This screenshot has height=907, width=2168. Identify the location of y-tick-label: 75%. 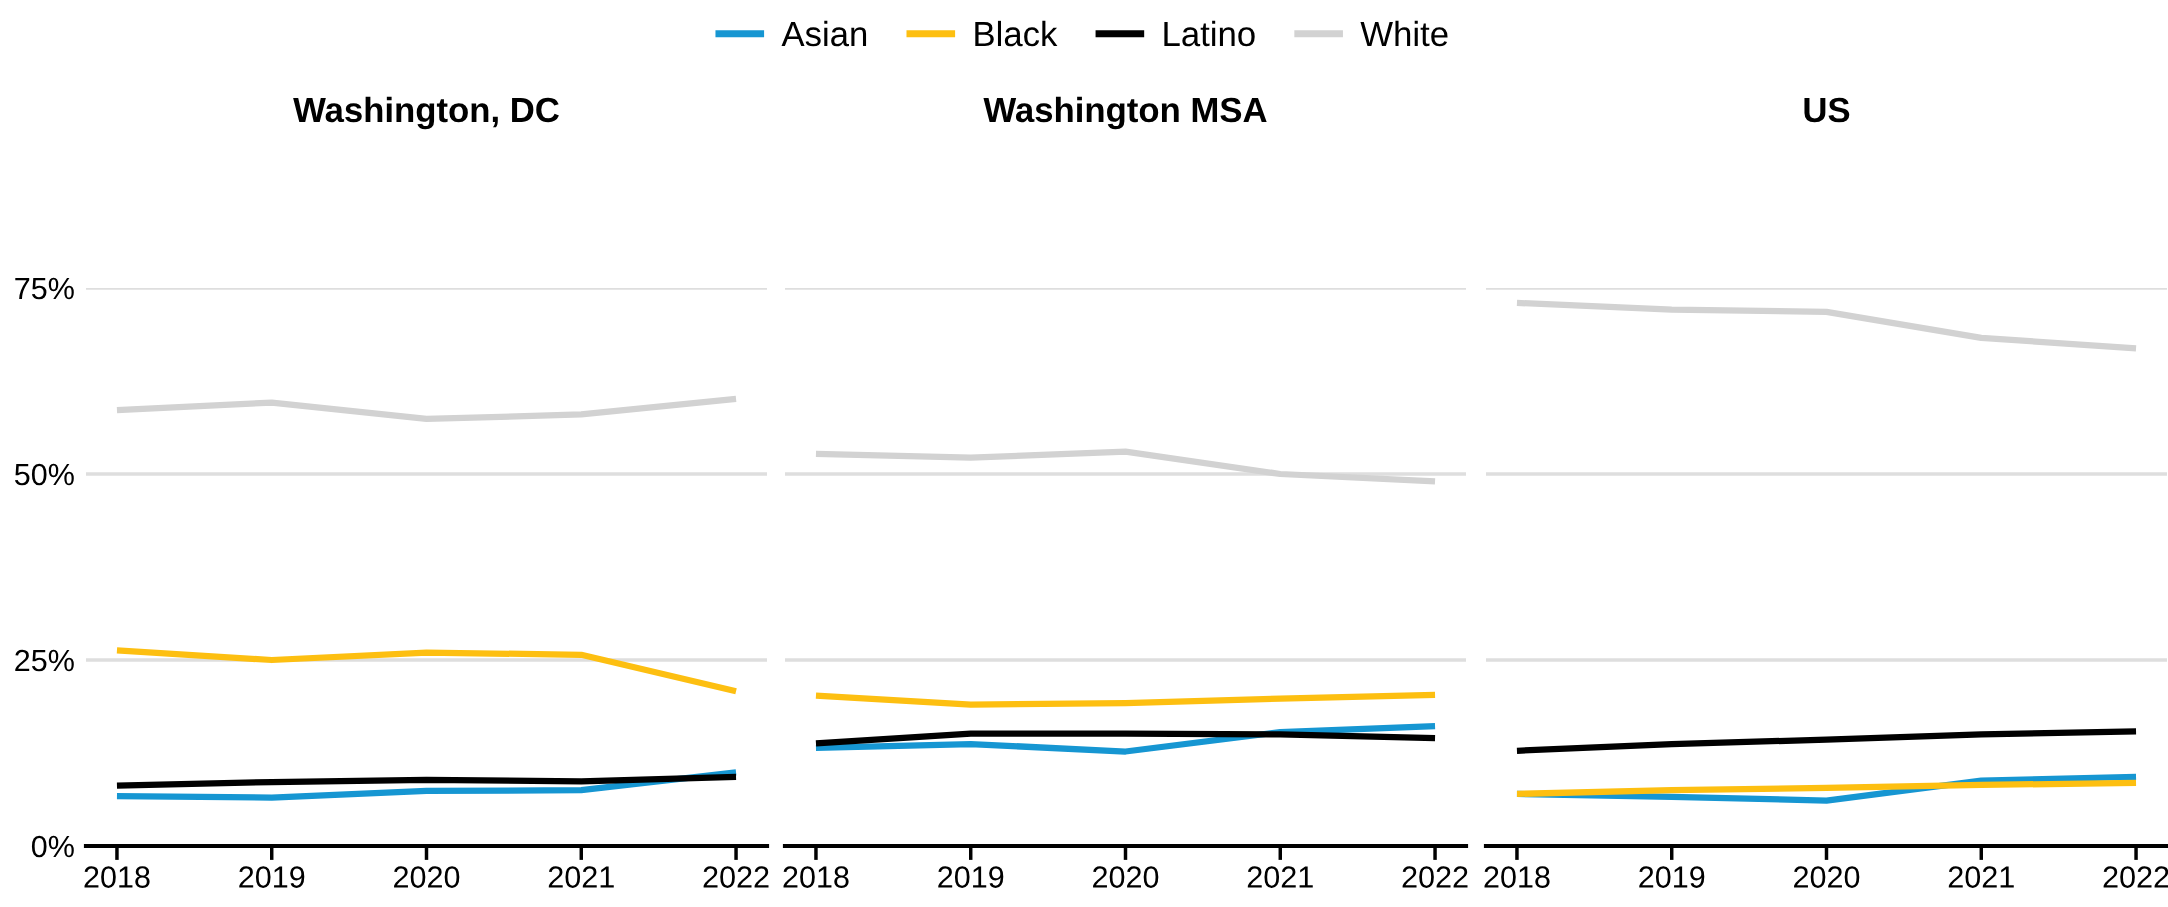
(44, 288).